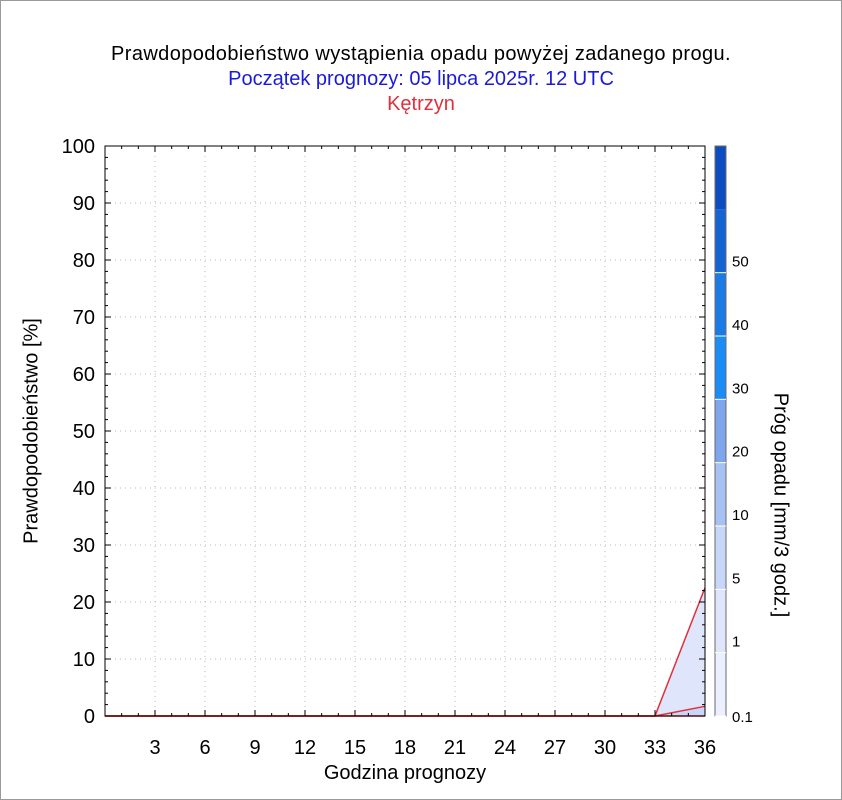 This screenshot has width=842, height=800. What do you see at coordinates (421, 104) in the screenshot?
I see `chart-location: Kętrzyn` at bounding box center [421, 104].